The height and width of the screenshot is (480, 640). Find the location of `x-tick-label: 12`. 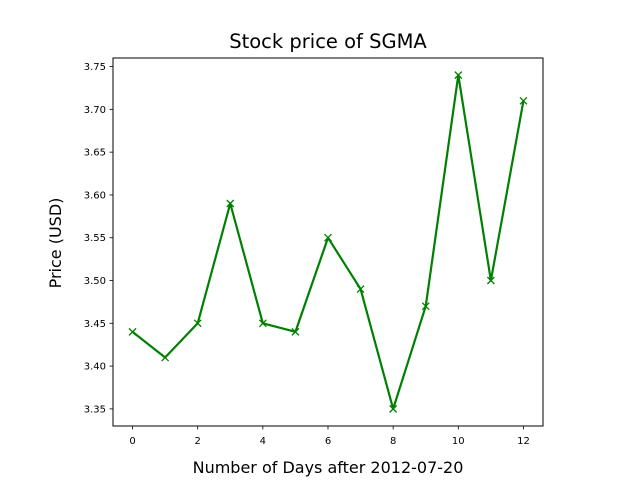

x-tick-label: 12 is located at coordinates (523, 441).